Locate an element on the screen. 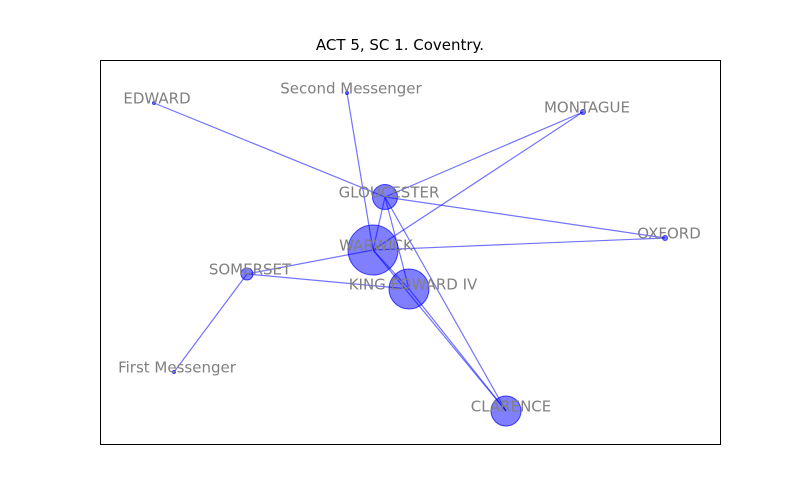 The image size is (800, 500). node-label-edward: EDWARD is located at coordinates (156, 99).